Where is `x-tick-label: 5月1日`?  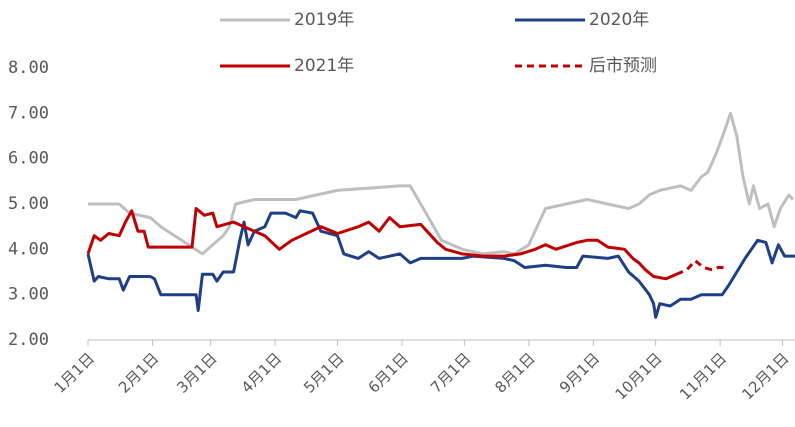
x-tick-label: 5月1日 is located at coordinates (323, 372).